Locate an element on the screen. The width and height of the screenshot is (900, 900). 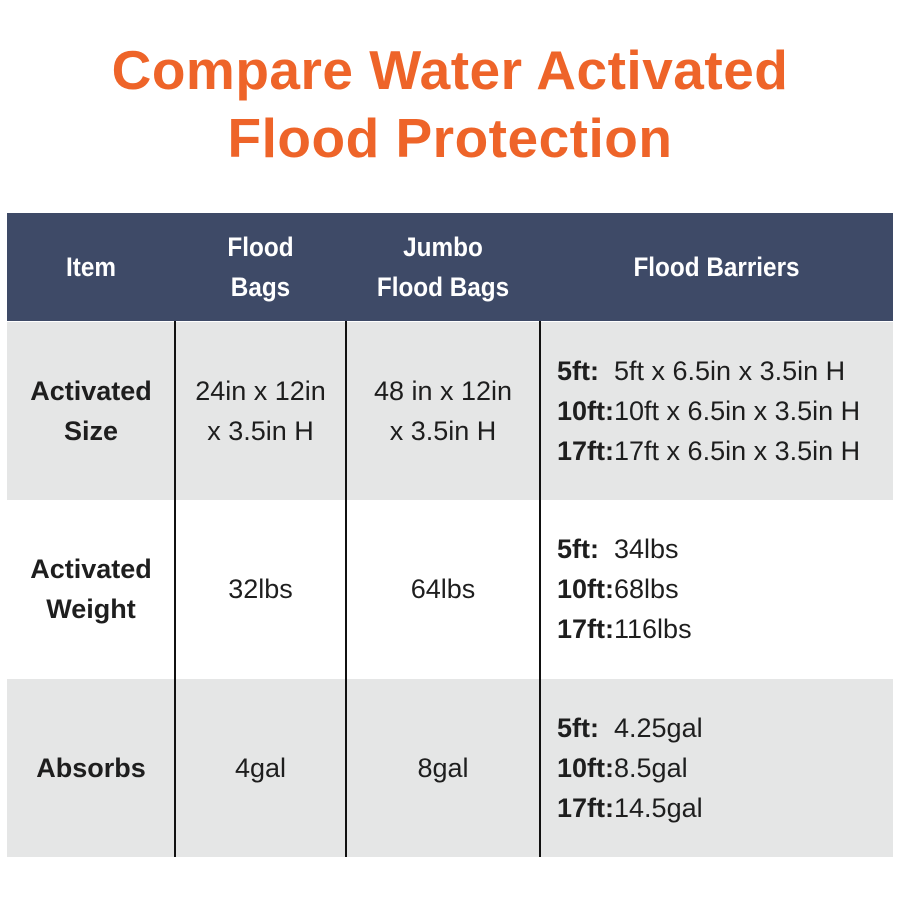
barrier-line: 17ft: 116lbs is located at coordinates (624, 629).